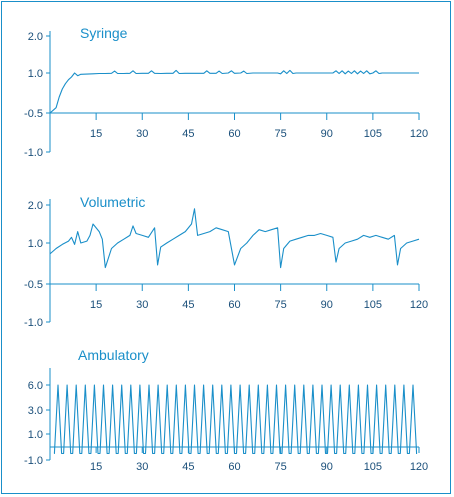  Describe the element at coordinates (113, 355) in the screenshot. I see `chart-title: Ambulatory` at that location.